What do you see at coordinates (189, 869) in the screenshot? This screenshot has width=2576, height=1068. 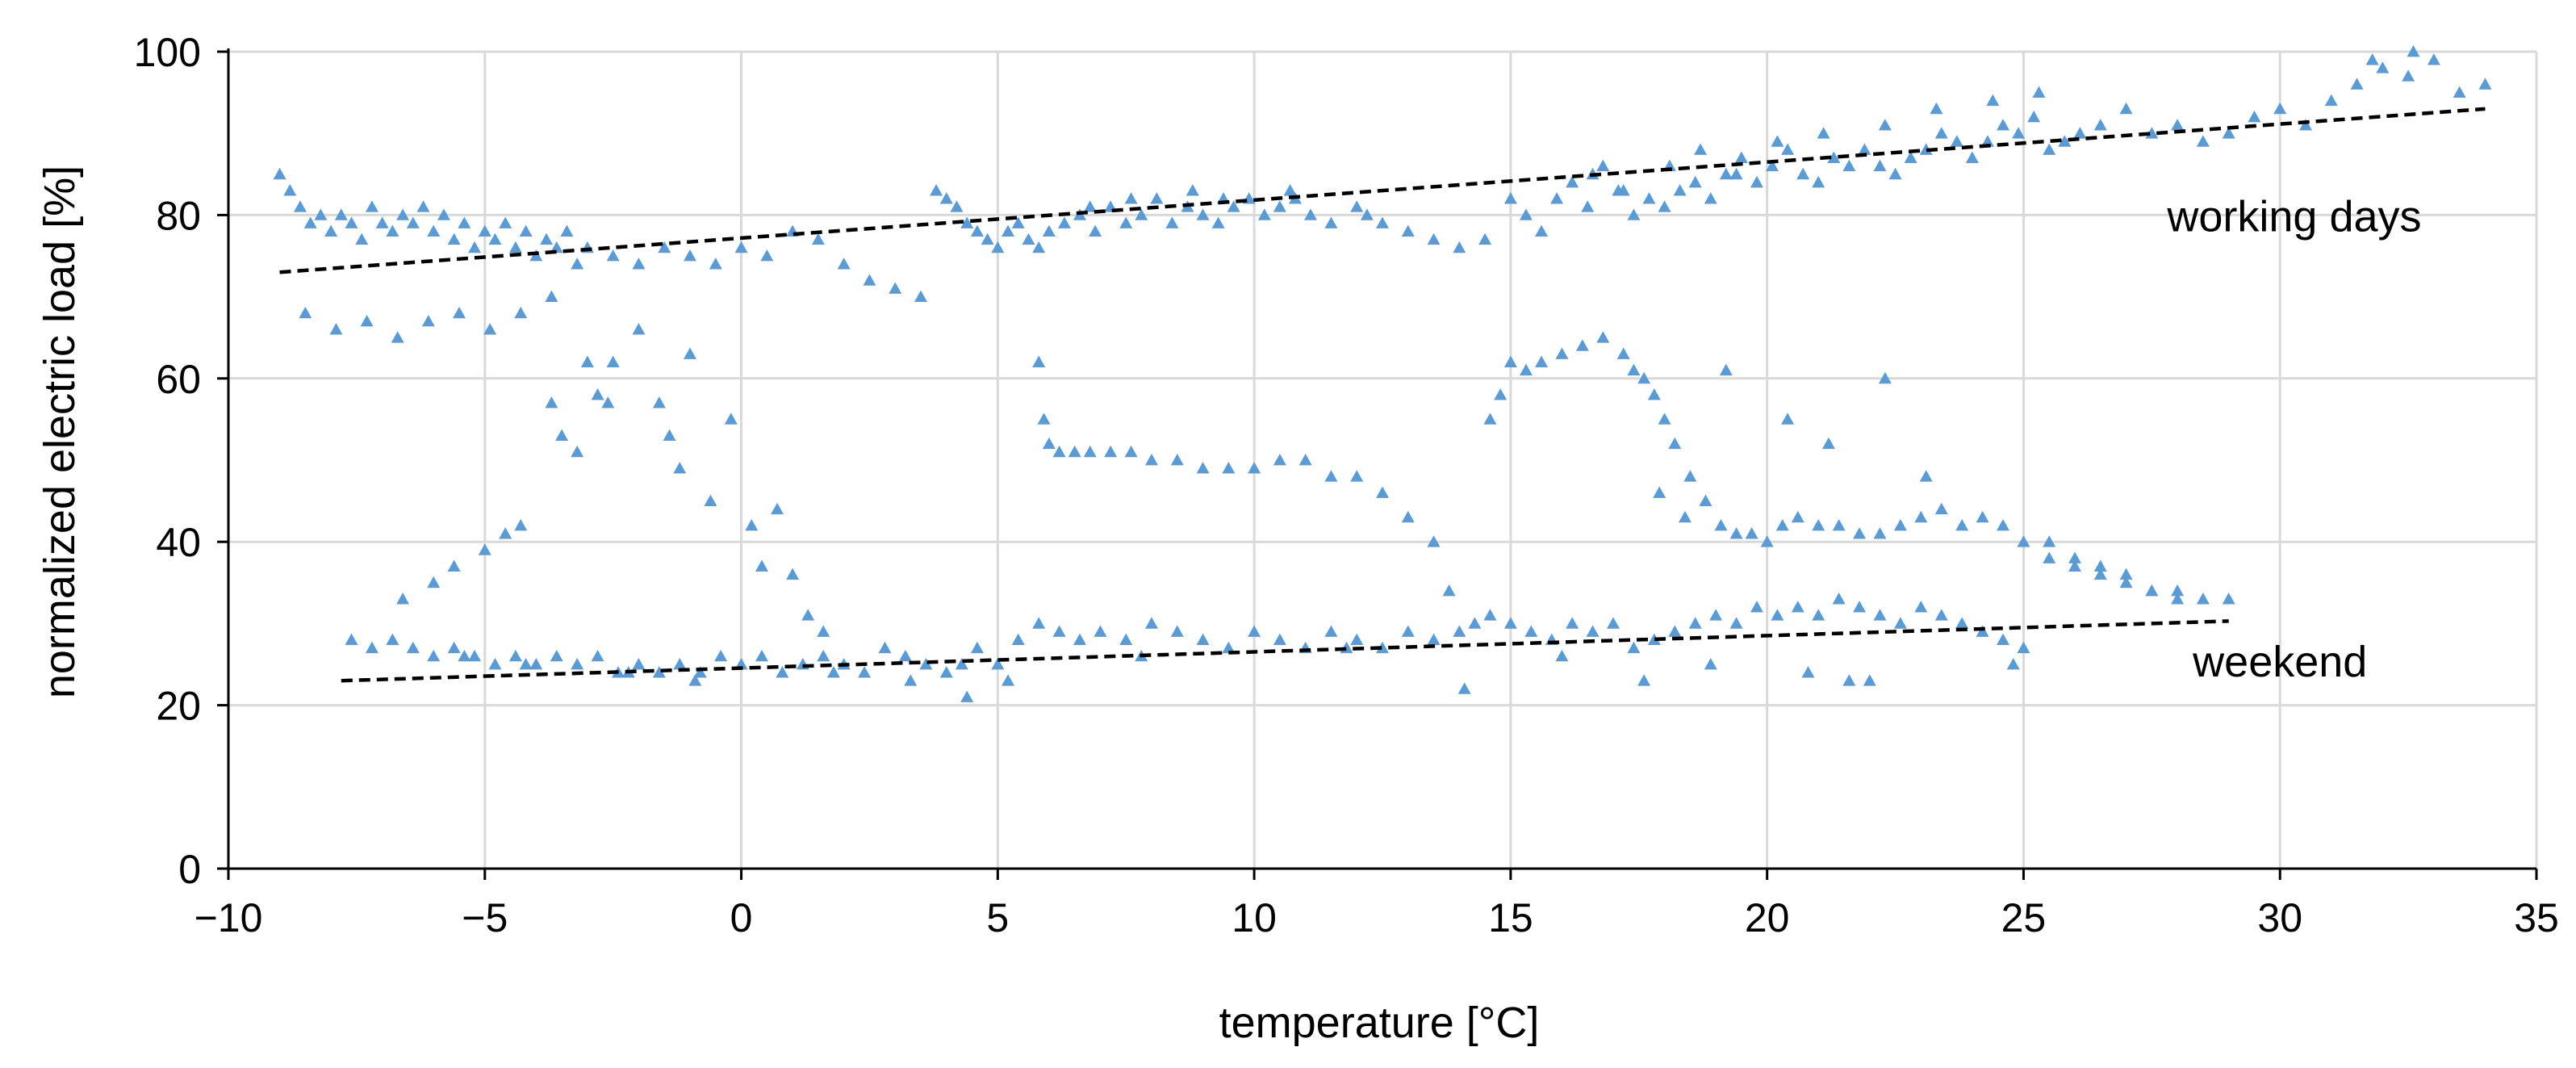 I see `y-tick-label: 0` at bounding box center [189, 869].